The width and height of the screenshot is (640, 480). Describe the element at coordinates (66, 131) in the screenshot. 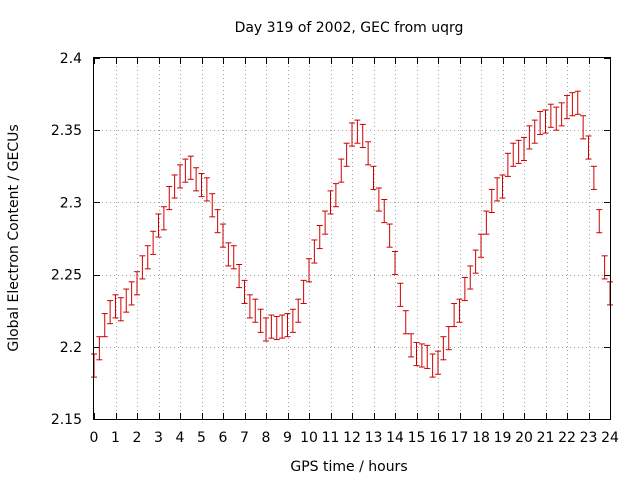

I see `y-tick-label: 2.35` at that location.